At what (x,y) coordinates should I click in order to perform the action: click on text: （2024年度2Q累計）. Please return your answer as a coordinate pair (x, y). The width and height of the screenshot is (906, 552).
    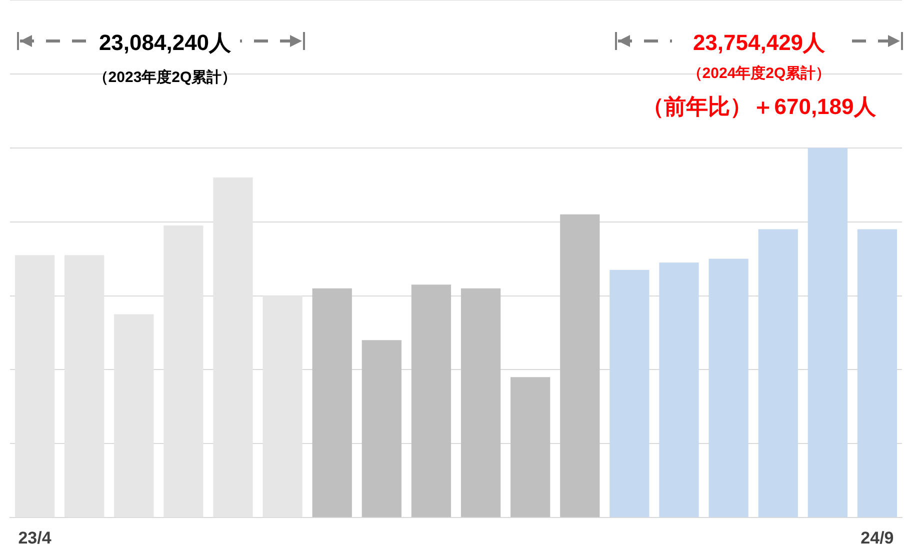
    Looking at the image, I should click on (759, 73).